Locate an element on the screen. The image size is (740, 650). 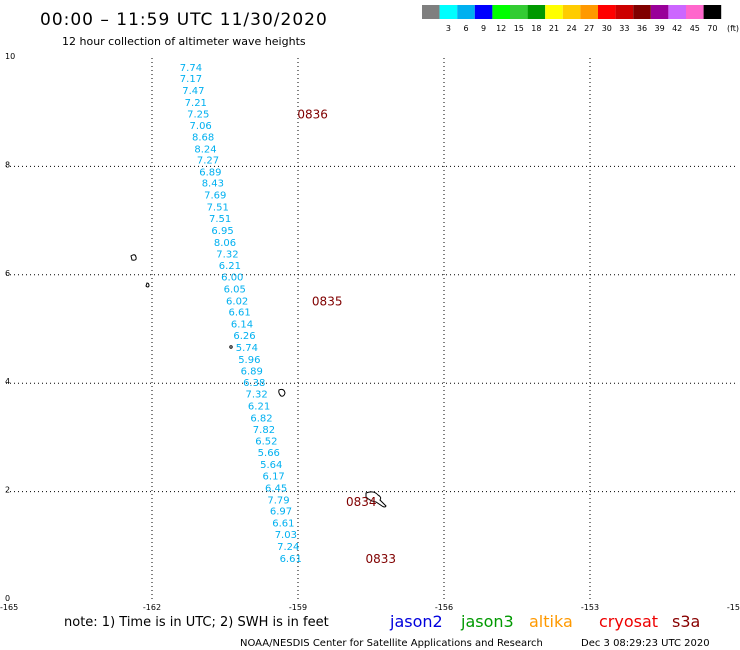
mission-s3a: s3a is located at coordinates (686, 621).